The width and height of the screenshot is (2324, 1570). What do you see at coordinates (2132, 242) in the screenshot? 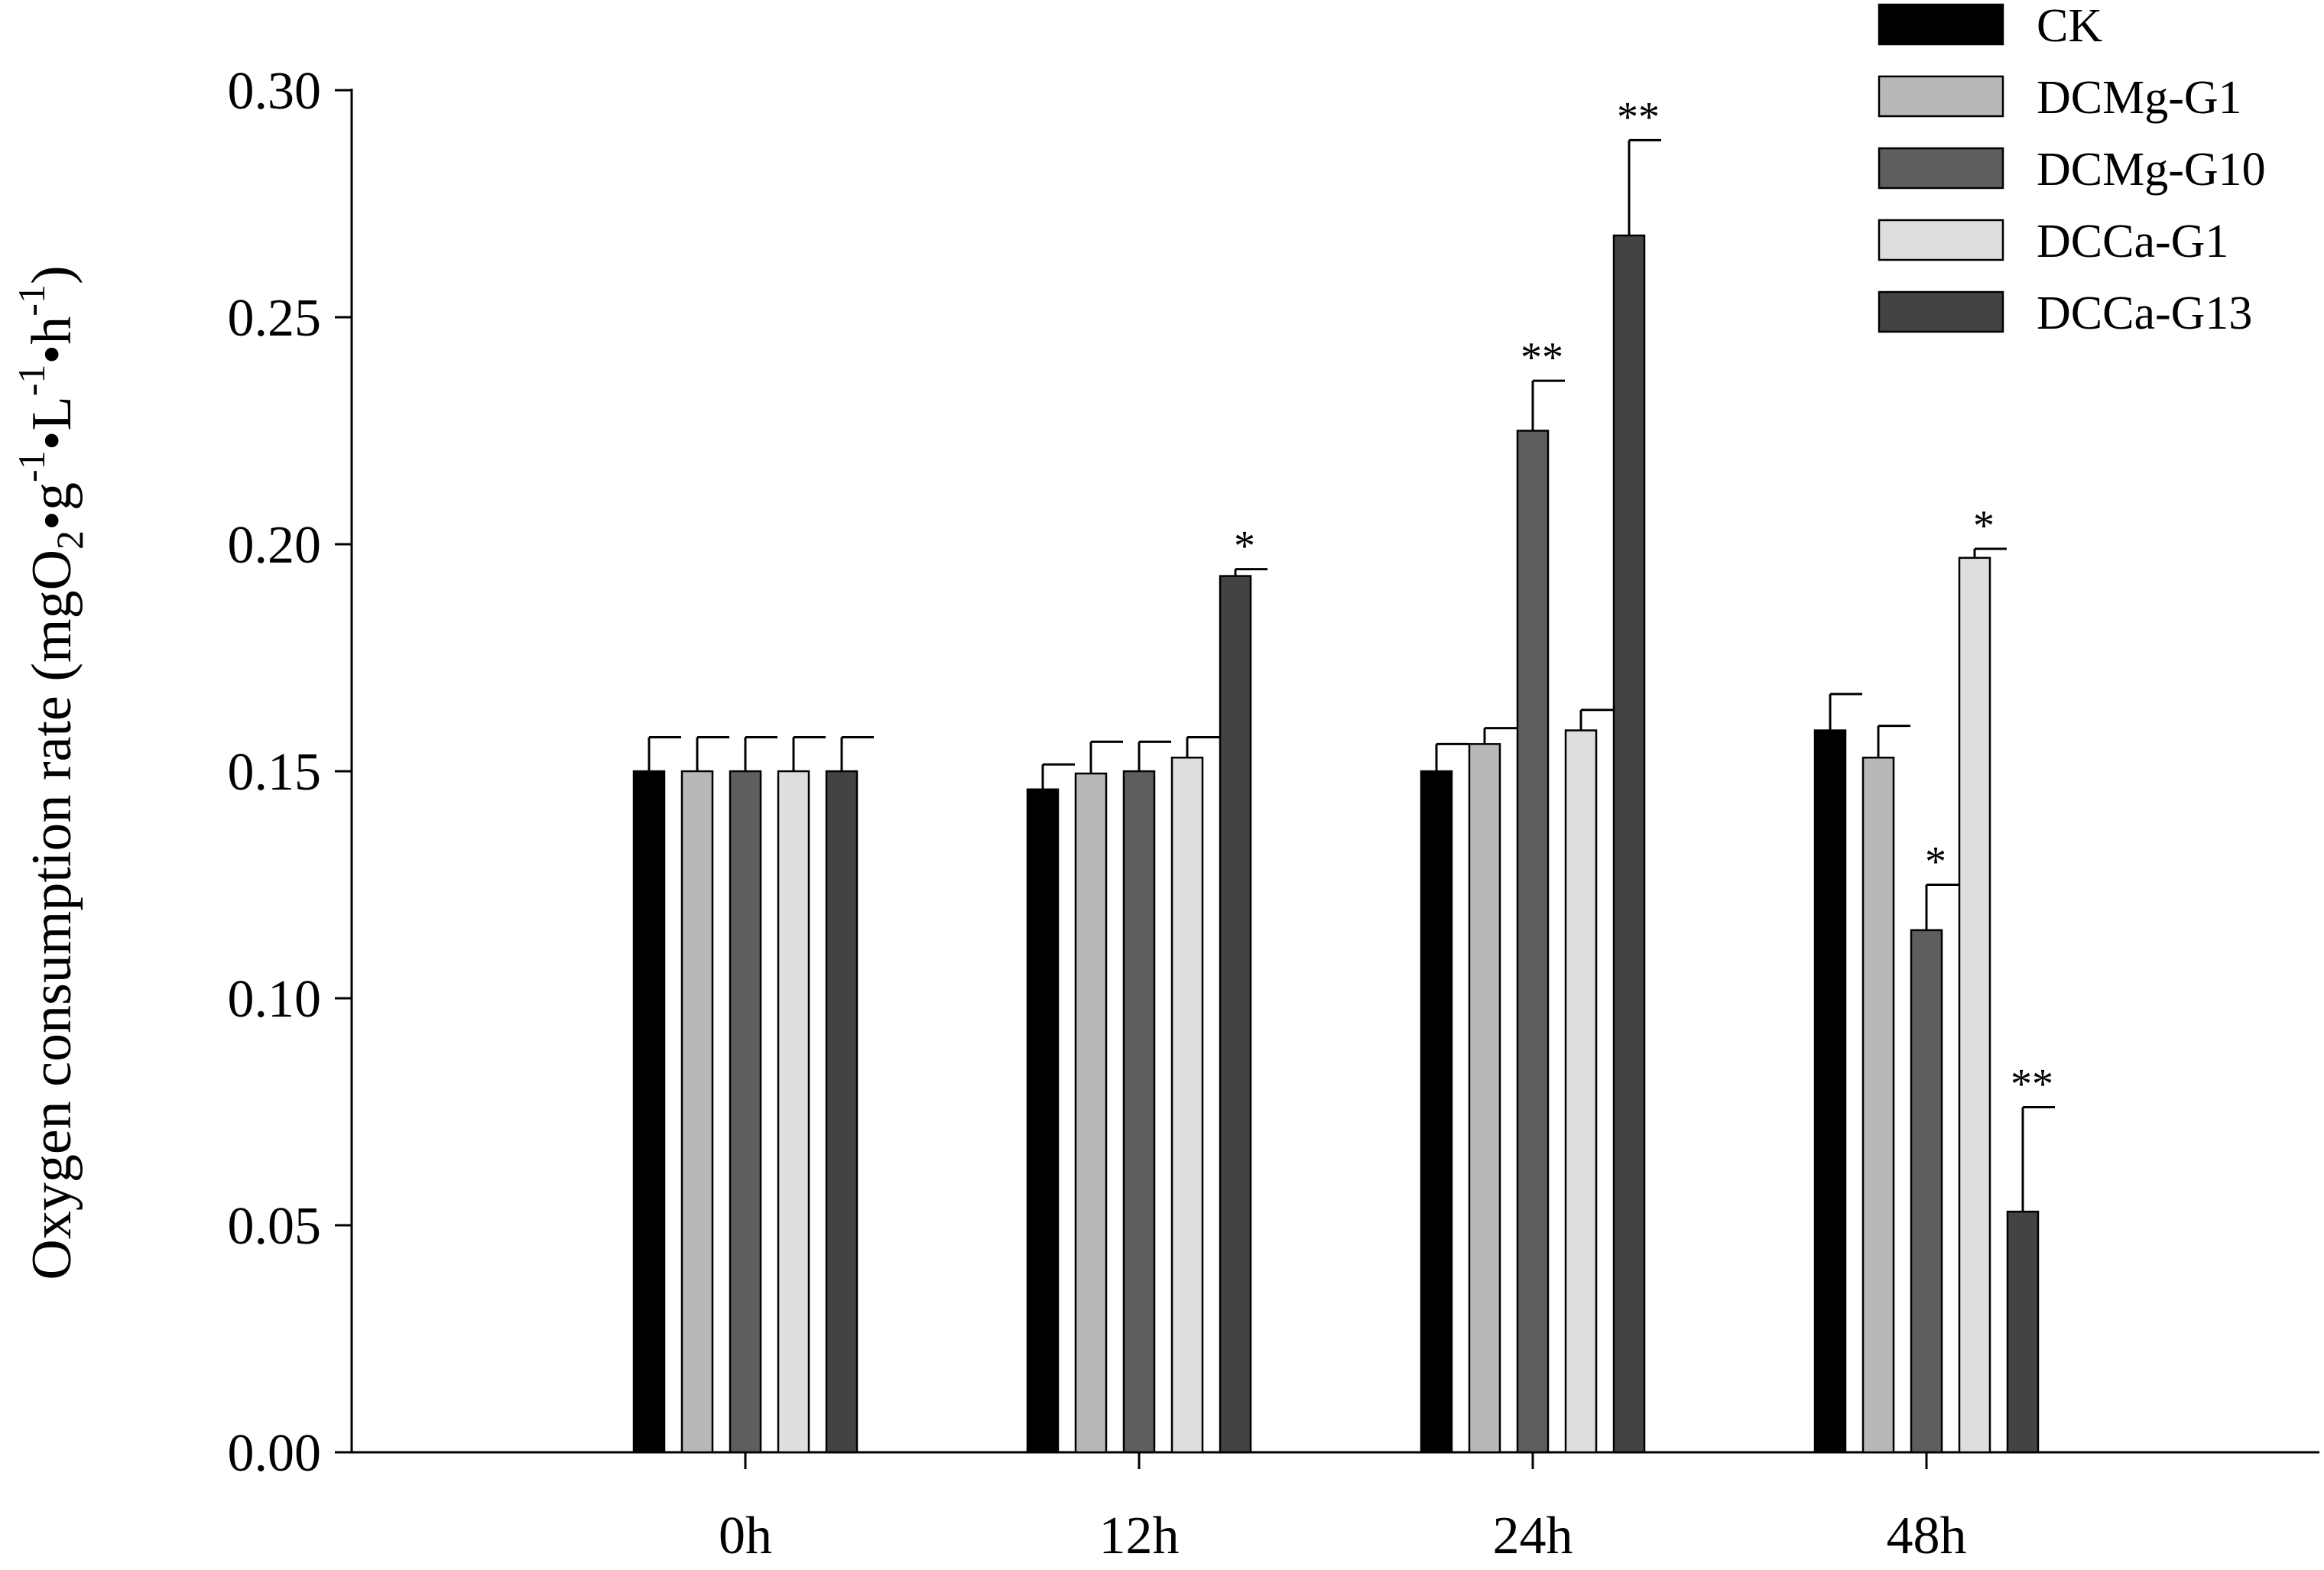
I see `legend-label: DCCa-G1` at bounding box center [2132, 242].